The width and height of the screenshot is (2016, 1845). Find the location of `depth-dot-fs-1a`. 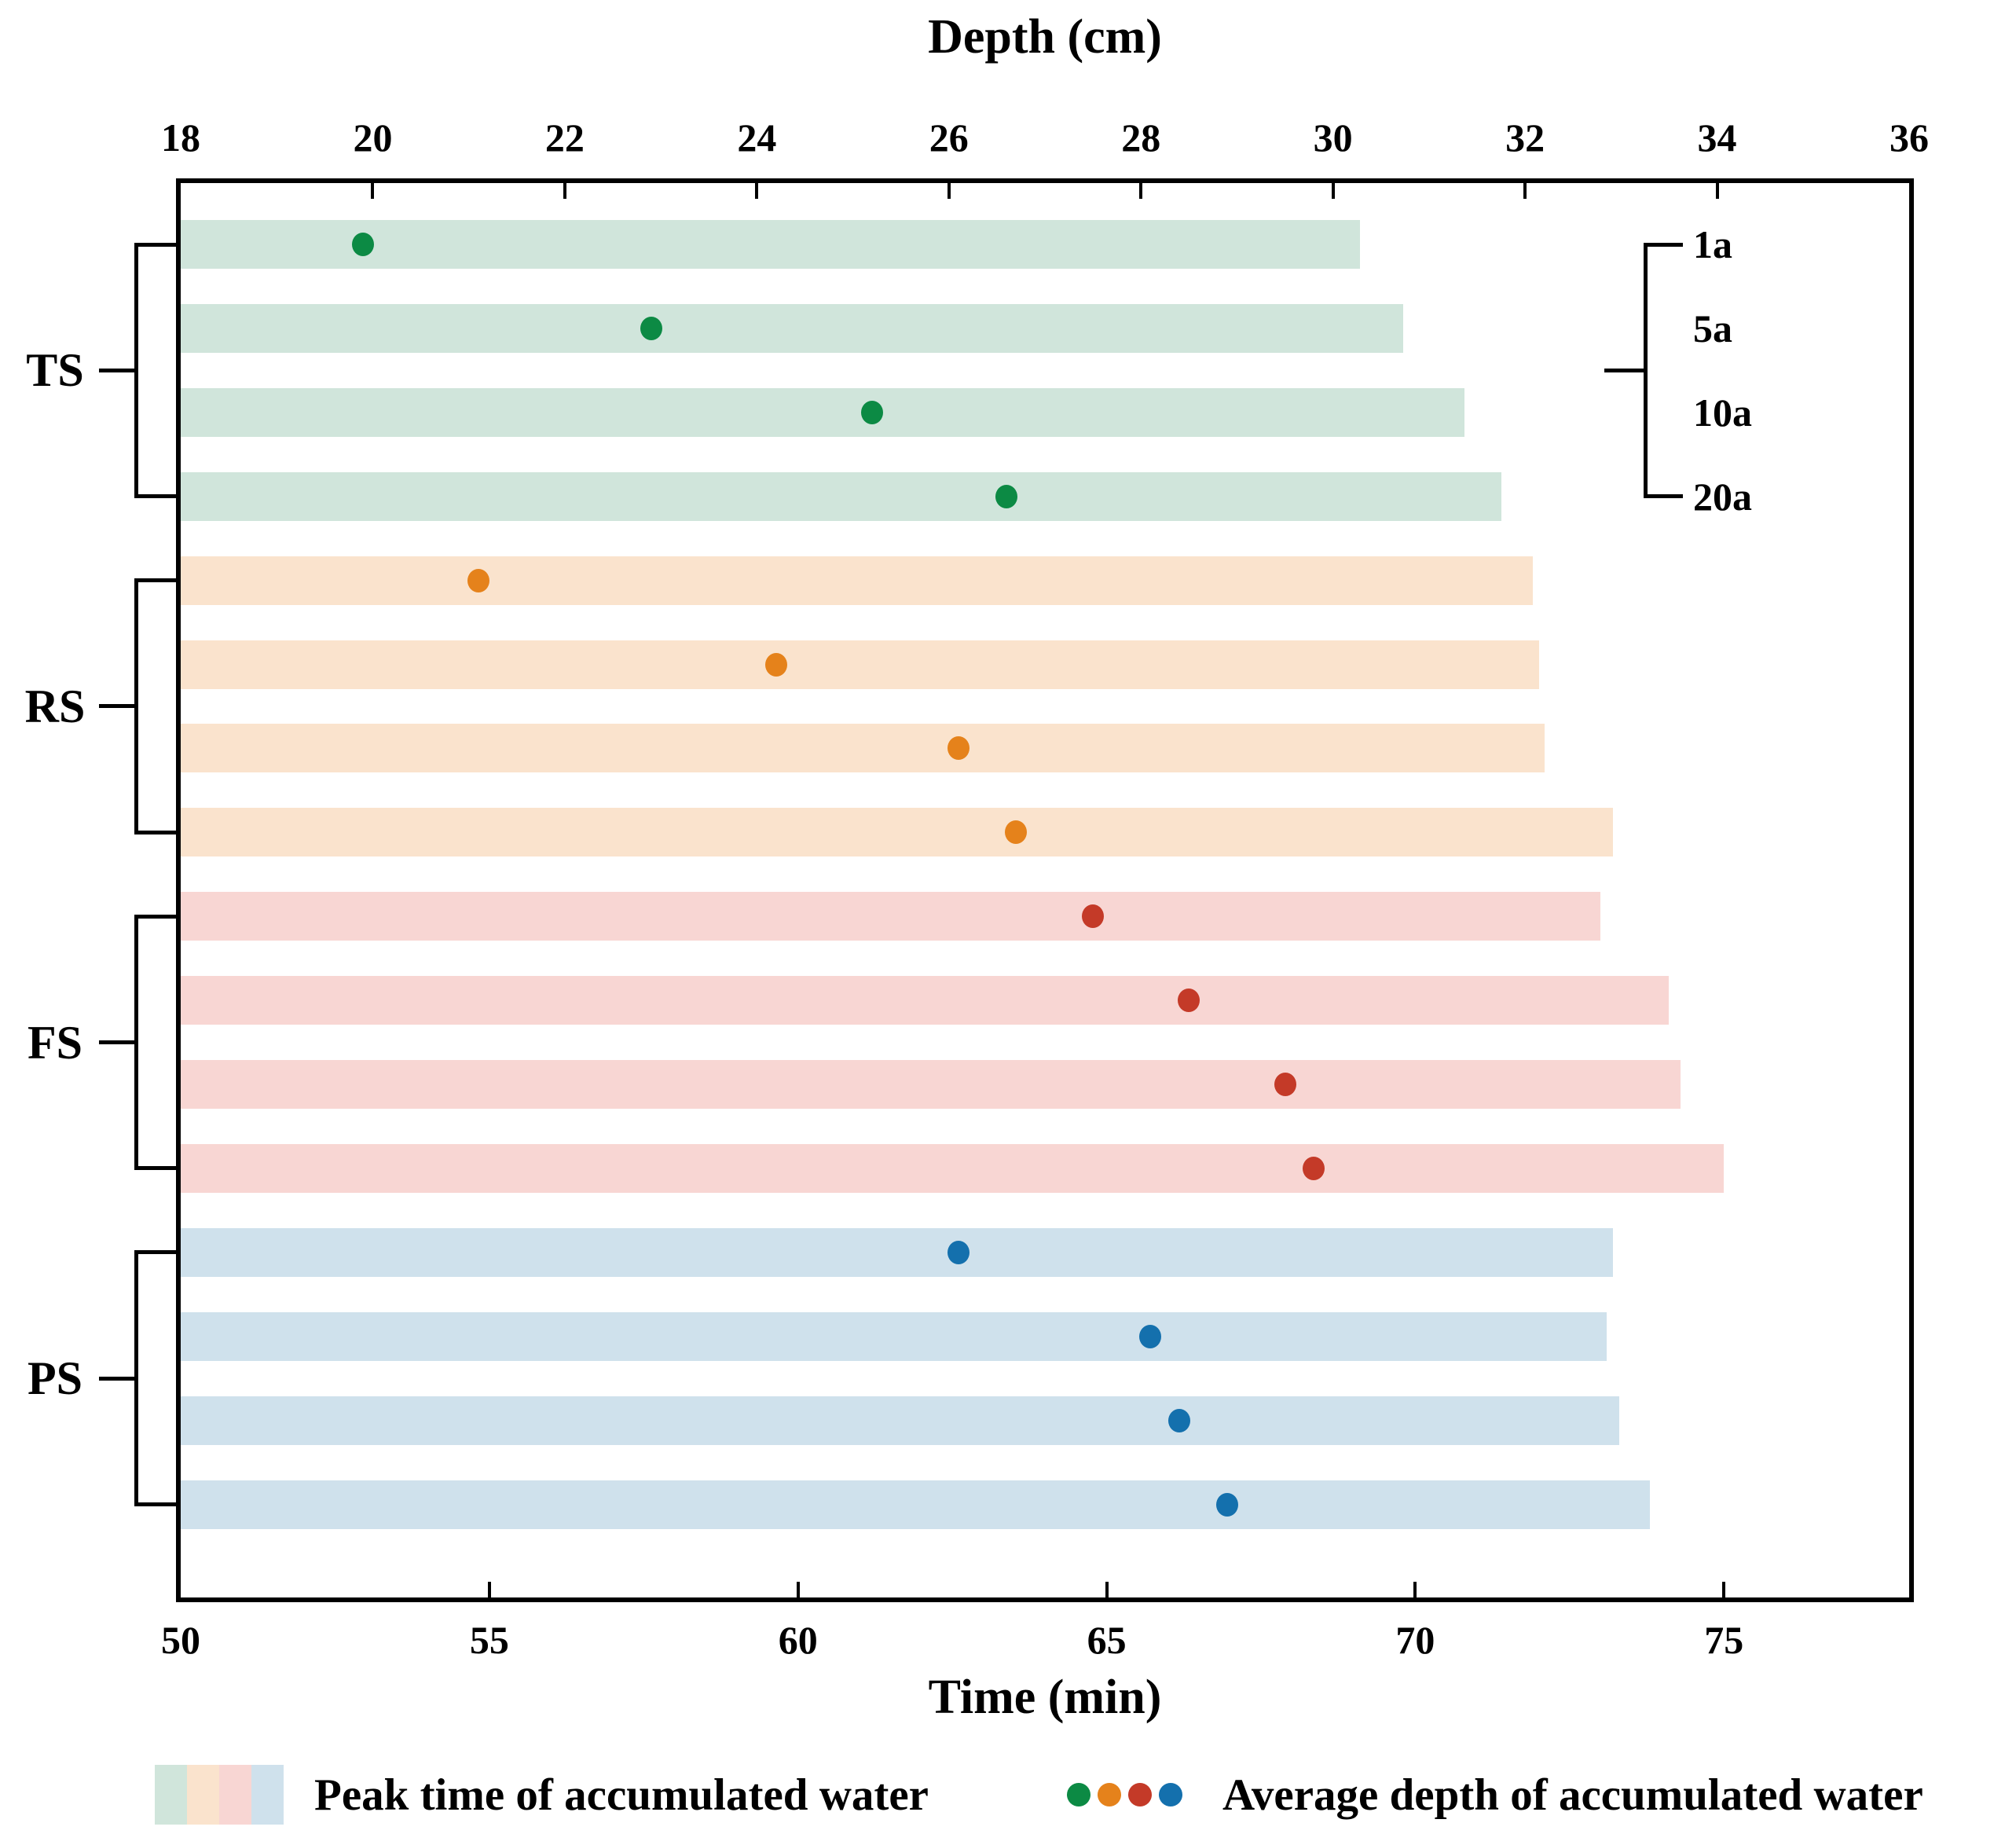

depth-dot-fs-1a is located at coordinates (1093, 916).